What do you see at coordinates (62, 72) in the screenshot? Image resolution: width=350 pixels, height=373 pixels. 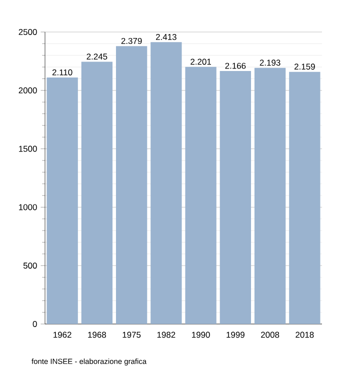 I see `data-label: 2.110` at bounding box center [62, 72].